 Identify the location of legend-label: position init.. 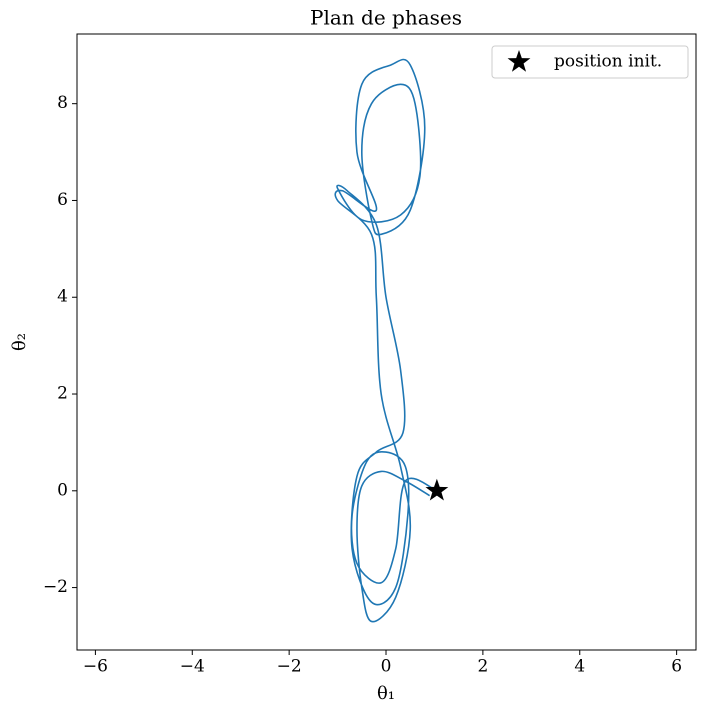
(608, 62).